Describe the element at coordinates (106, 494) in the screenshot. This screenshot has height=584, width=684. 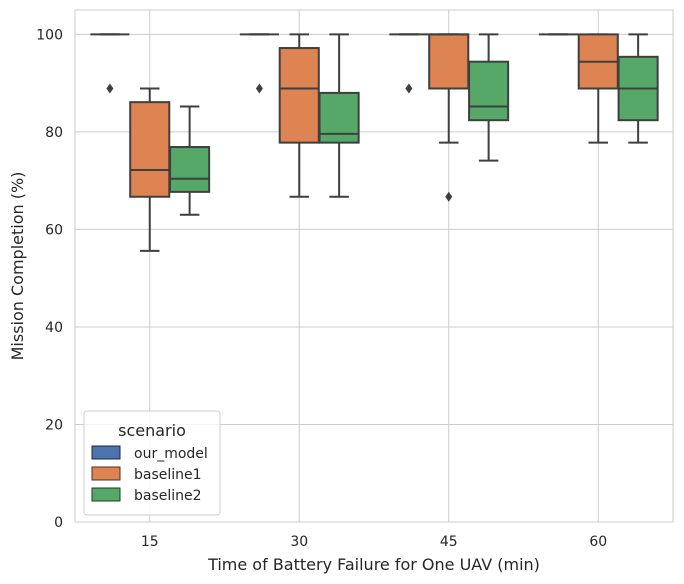
I see `legend-swatch-baseline2` at that location.